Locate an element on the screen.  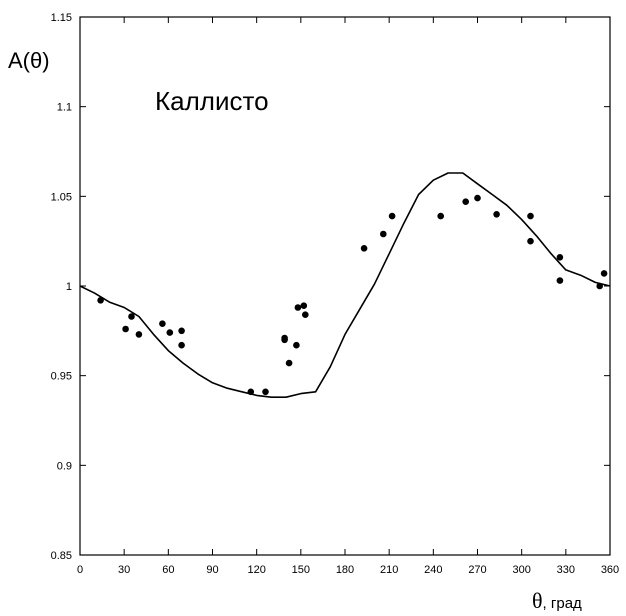
y-tick-label: 1.15 is located at coordinates (61, 18).